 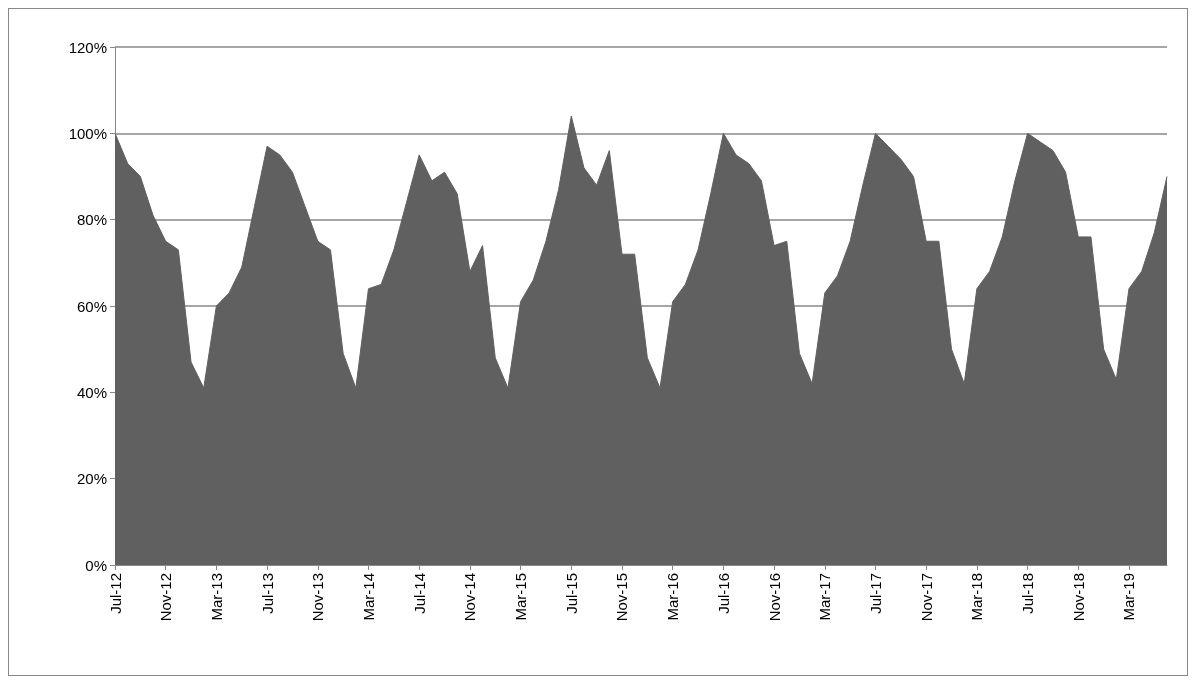 I want to click on x-tick-label: Mar-17, so click(x=825, y=597).